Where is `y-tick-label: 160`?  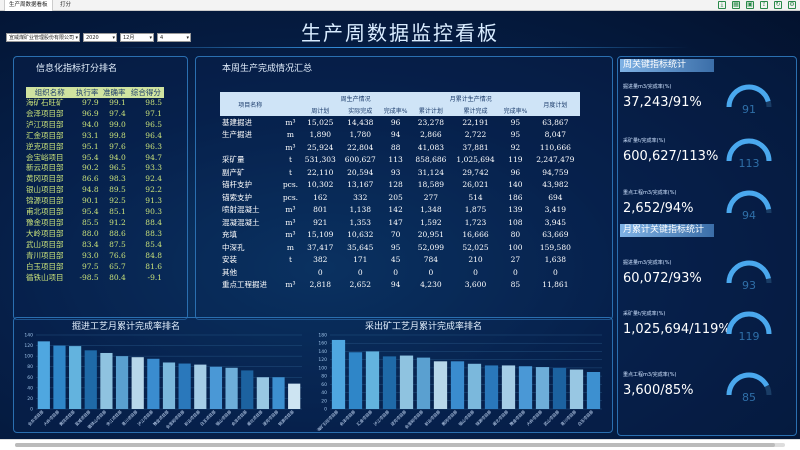
y-tick-label: 160 is located at coordinates (322, 344).